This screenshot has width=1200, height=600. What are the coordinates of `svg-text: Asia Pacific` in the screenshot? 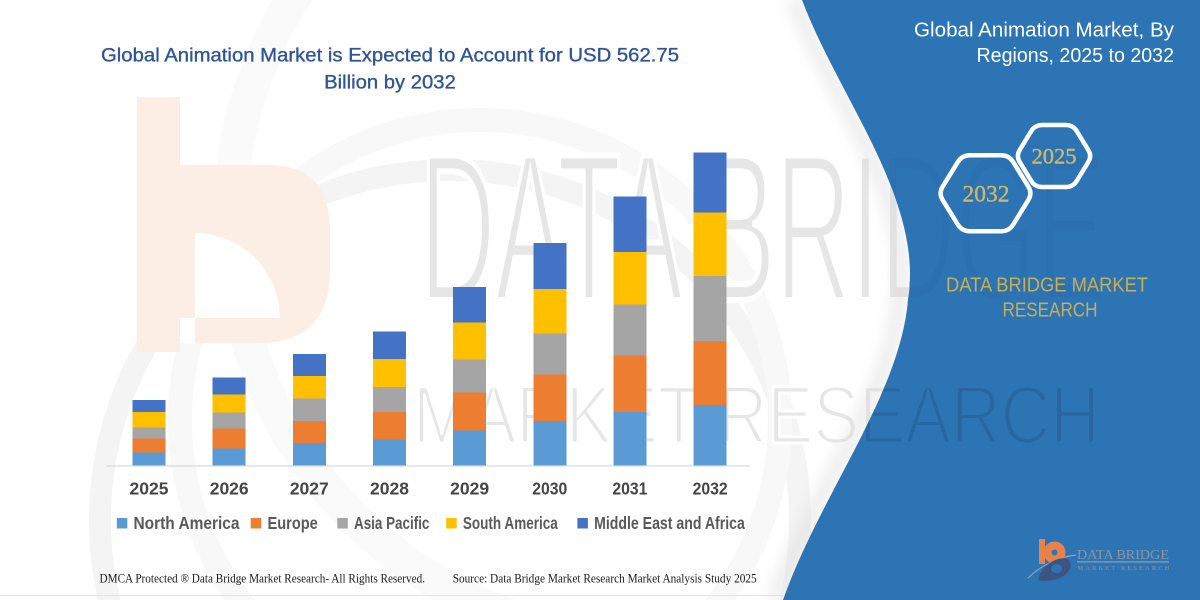 It's located at (392, 523).